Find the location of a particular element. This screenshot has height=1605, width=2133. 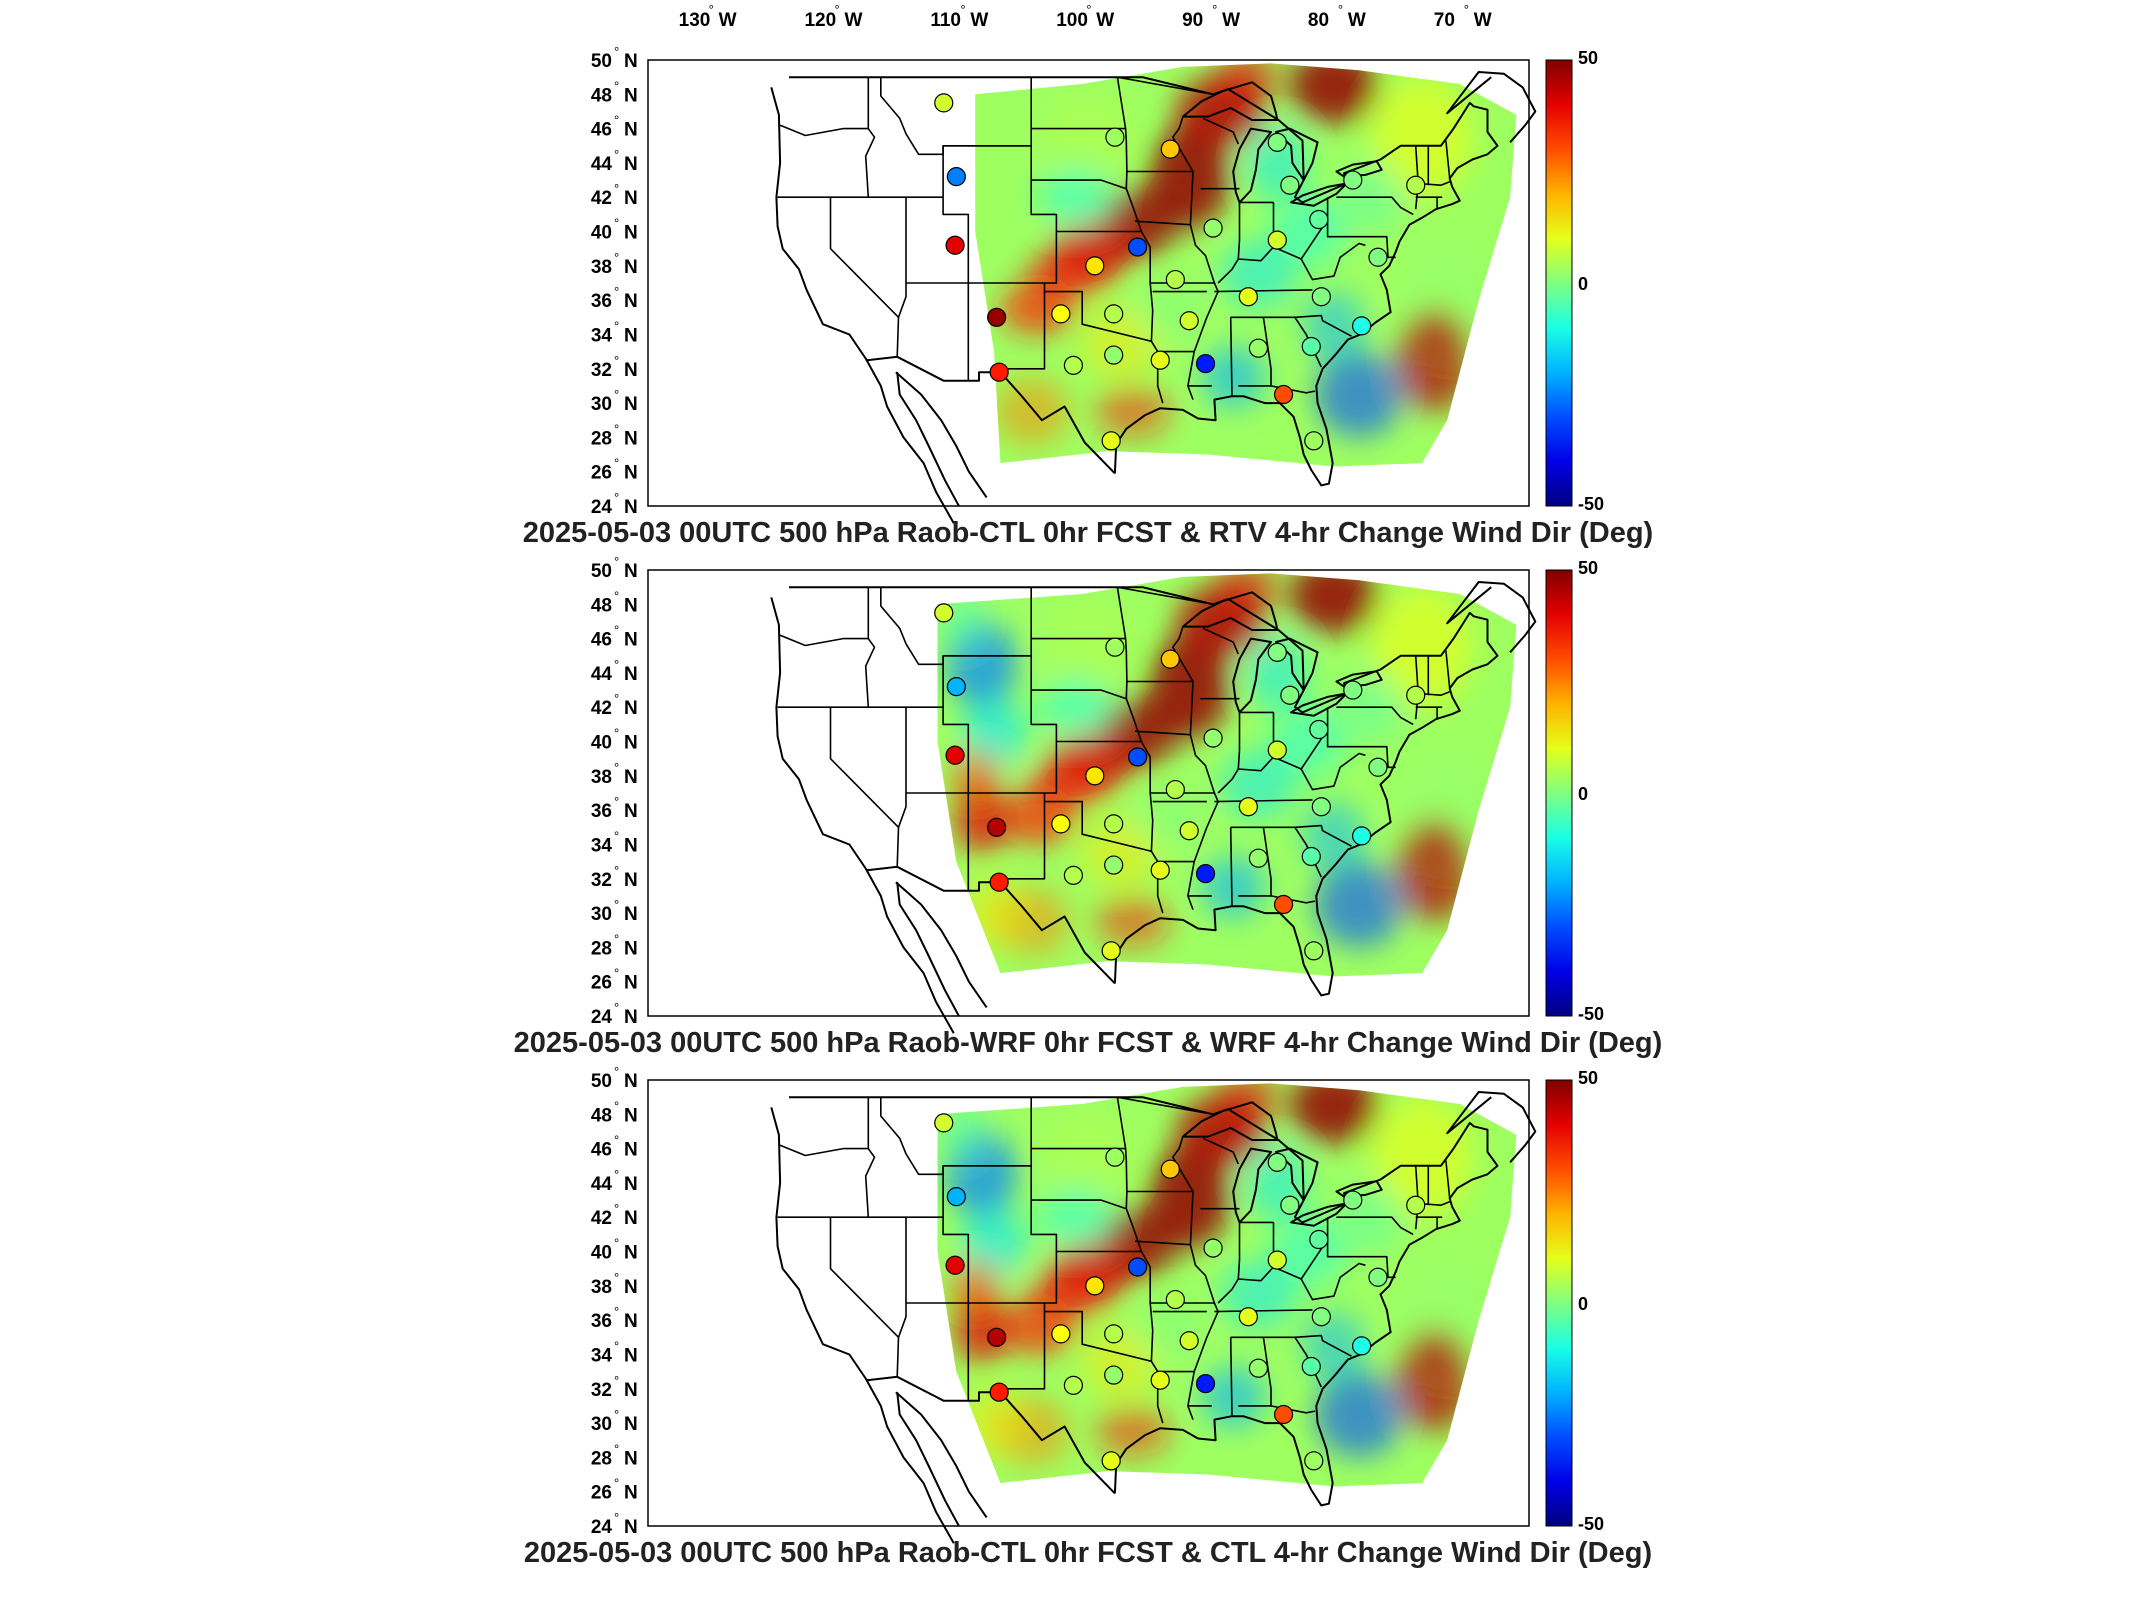

colorbar-tick-label: -50 is located at coordinates (1591, 1014).